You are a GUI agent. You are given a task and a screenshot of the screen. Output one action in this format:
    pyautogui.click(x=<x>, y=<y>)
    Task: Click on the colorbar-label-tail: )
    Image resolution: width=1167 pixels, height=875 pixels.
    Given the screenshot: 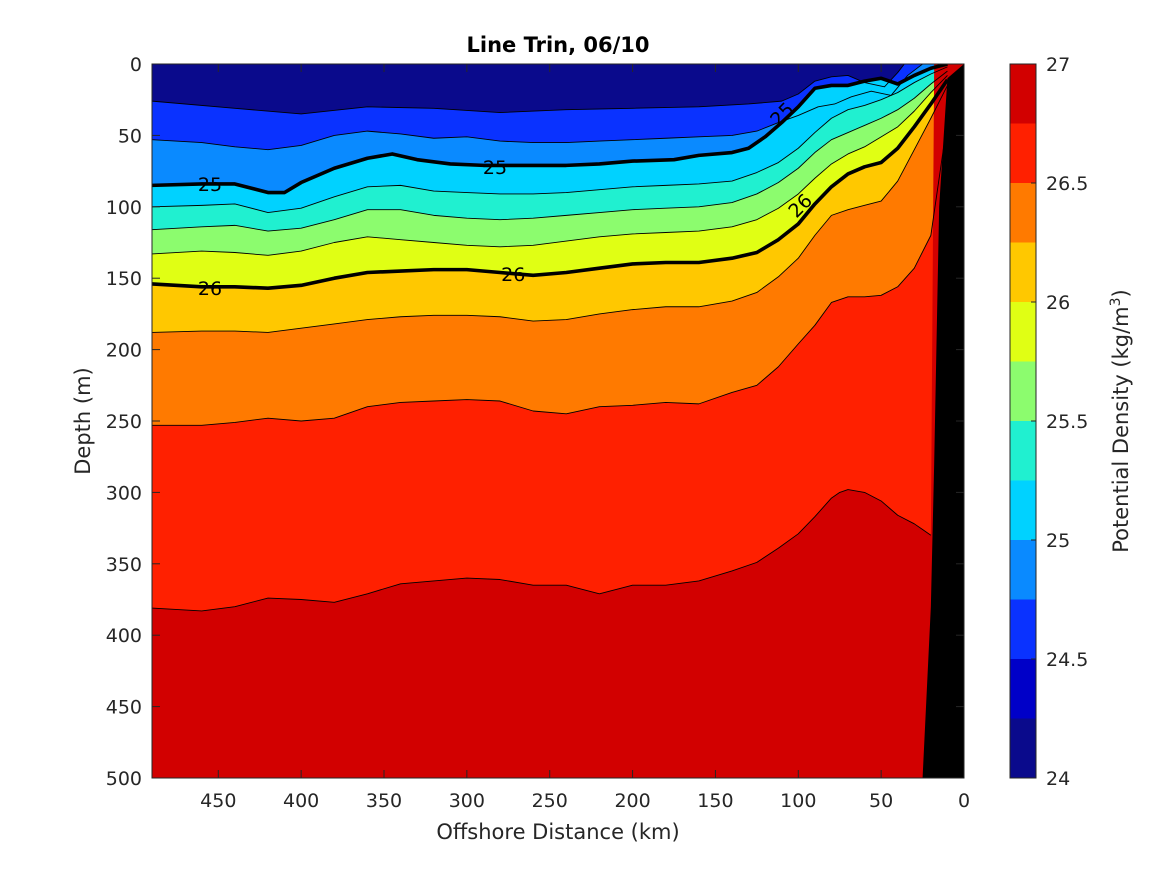 What is the action you would take?
    pyautogui.click(x=1121, y=293)
    